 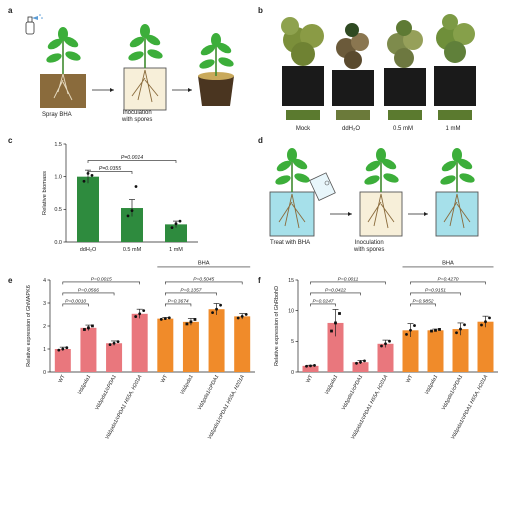 I want to click on y-tick-label: 1, so click(x=44, y=350).